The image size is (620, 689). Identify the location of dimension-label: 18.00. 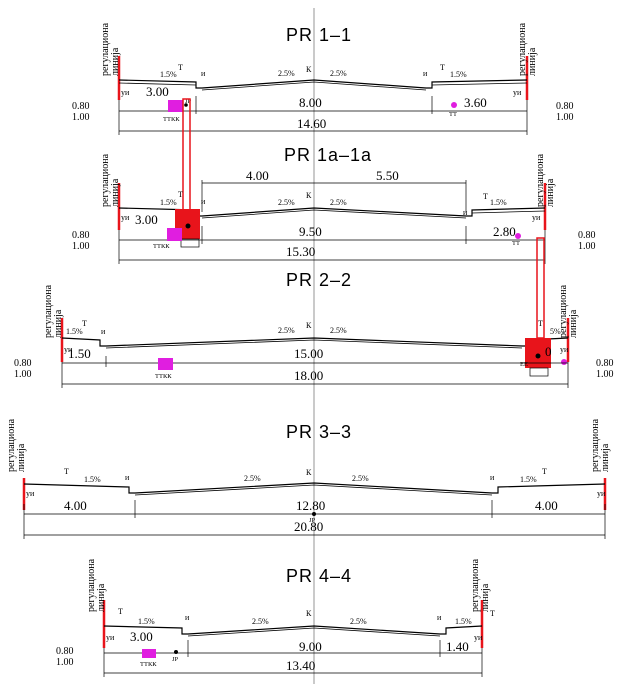
(308, 375).